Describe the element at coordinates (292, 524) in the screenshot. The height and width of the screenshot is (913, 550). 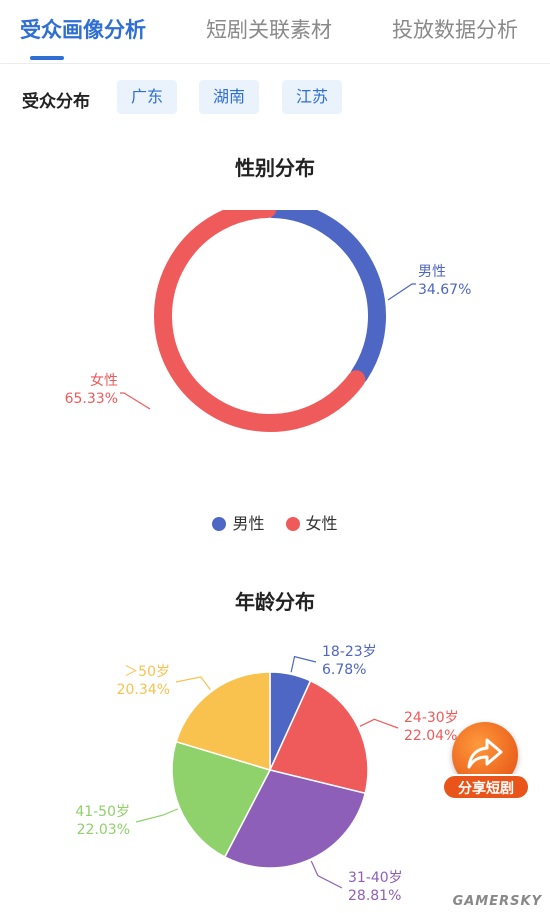
I see `legend-dot-female` at that location.